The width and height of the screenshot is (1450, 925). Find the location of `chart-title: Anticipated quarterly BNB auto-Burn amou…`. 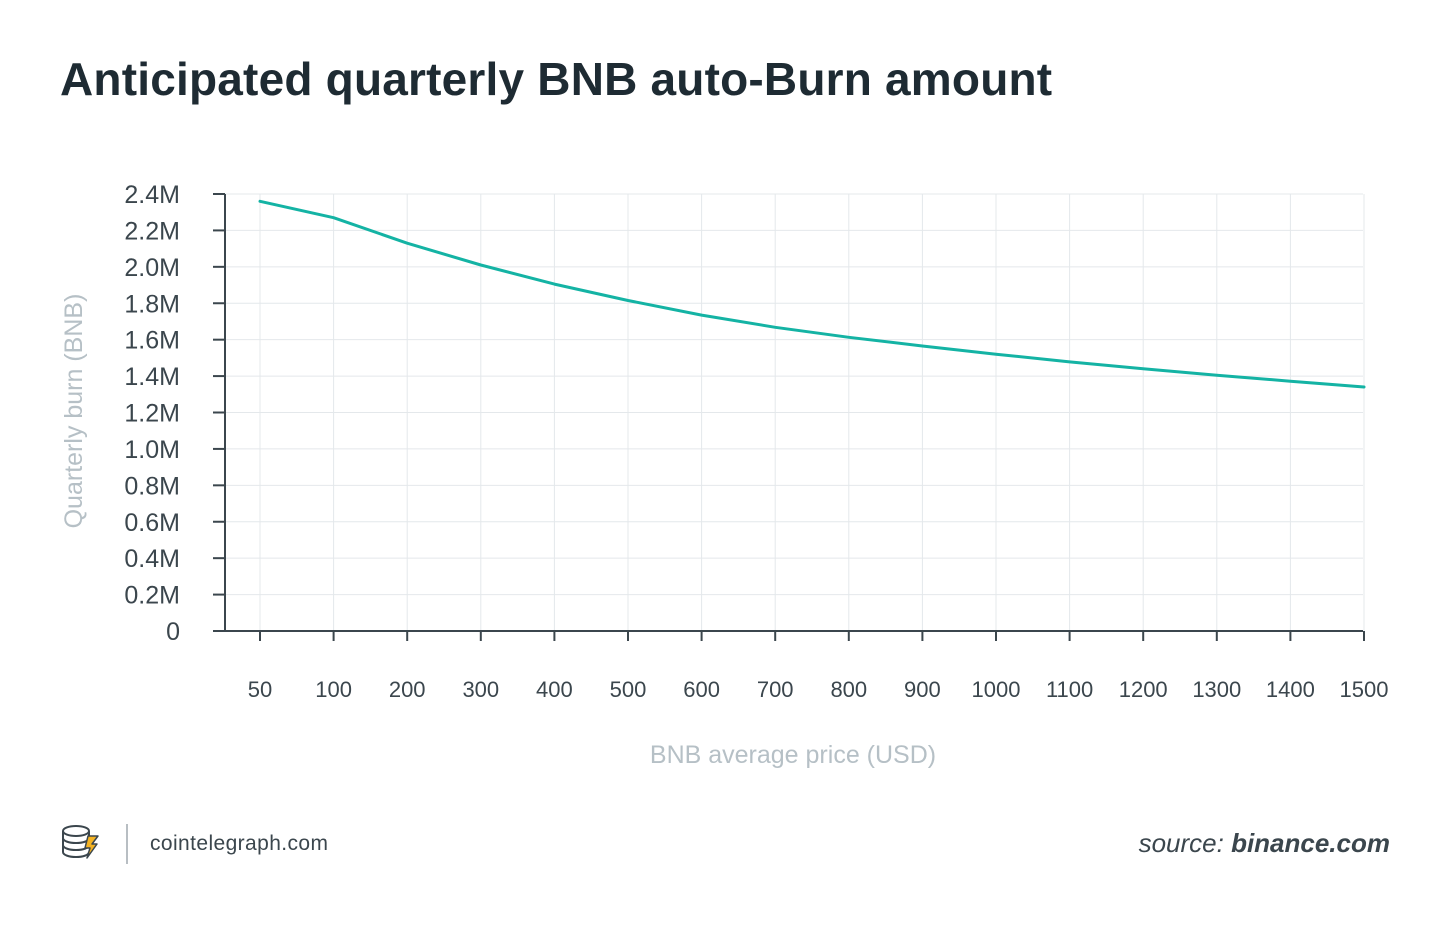

chart-title: Anticipated quarterly BNB auto-Burn amou… is located at coordinates (556, 79).